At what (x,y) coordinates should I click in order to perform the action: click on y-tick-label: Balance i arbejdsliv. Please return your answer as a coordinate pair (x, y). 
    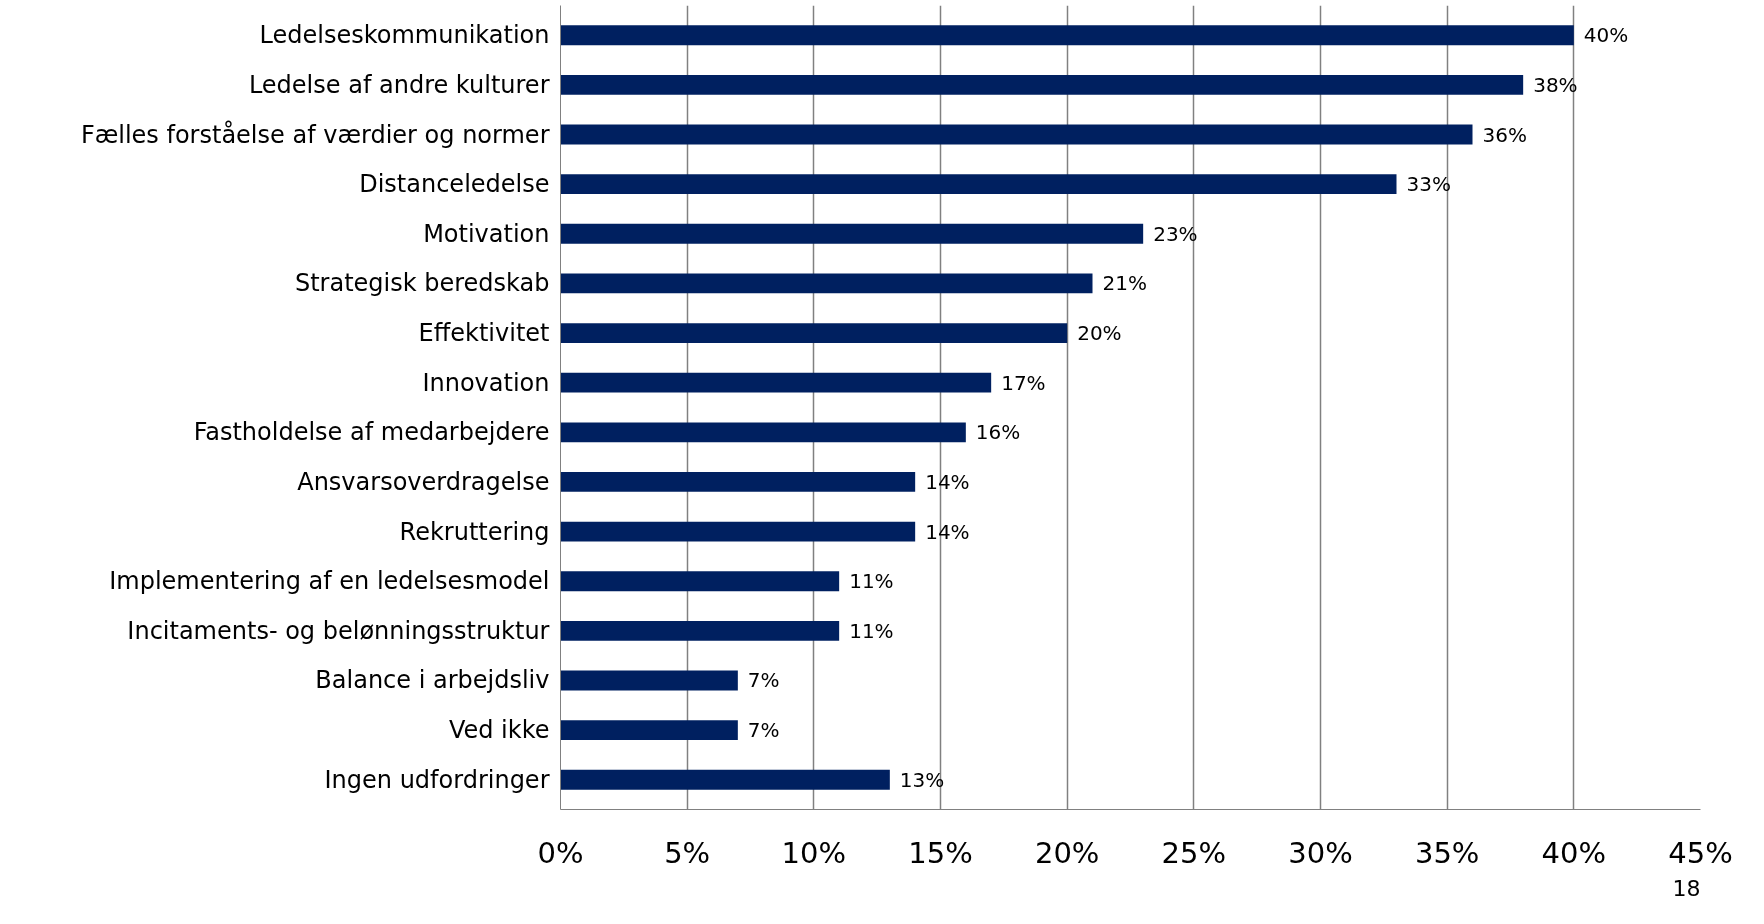
    Looking at the image, I should click on (432, 680).